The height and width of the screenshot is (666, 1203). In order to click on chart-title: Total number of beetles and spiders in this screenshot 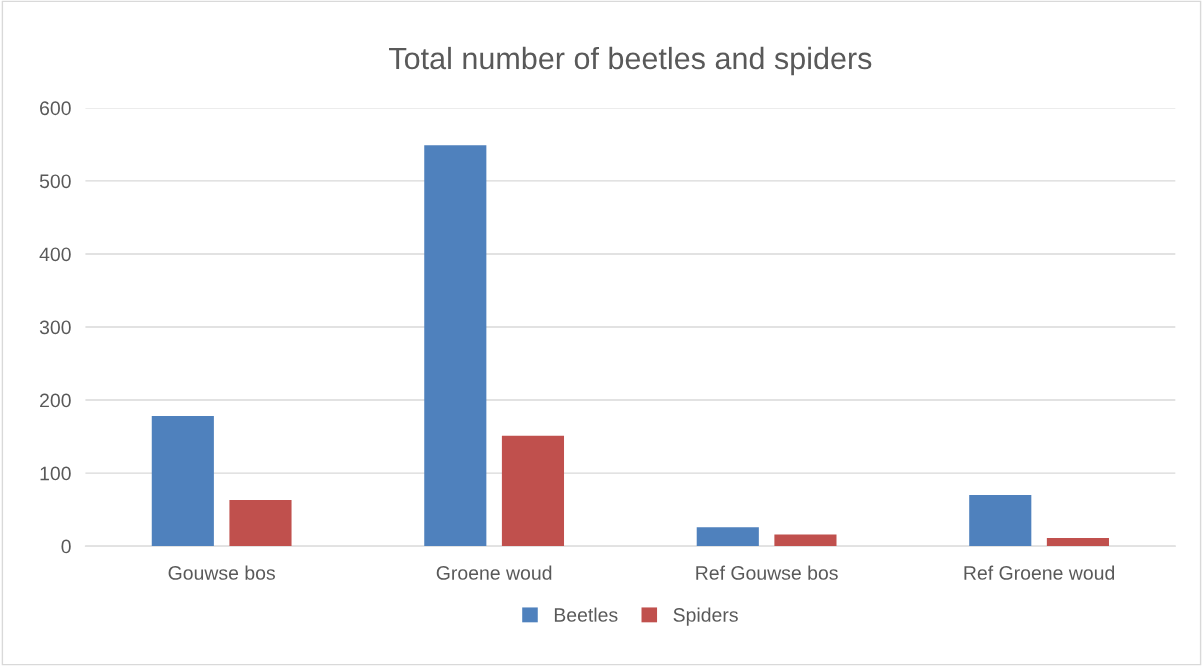, I will do `click(630, 61)`.